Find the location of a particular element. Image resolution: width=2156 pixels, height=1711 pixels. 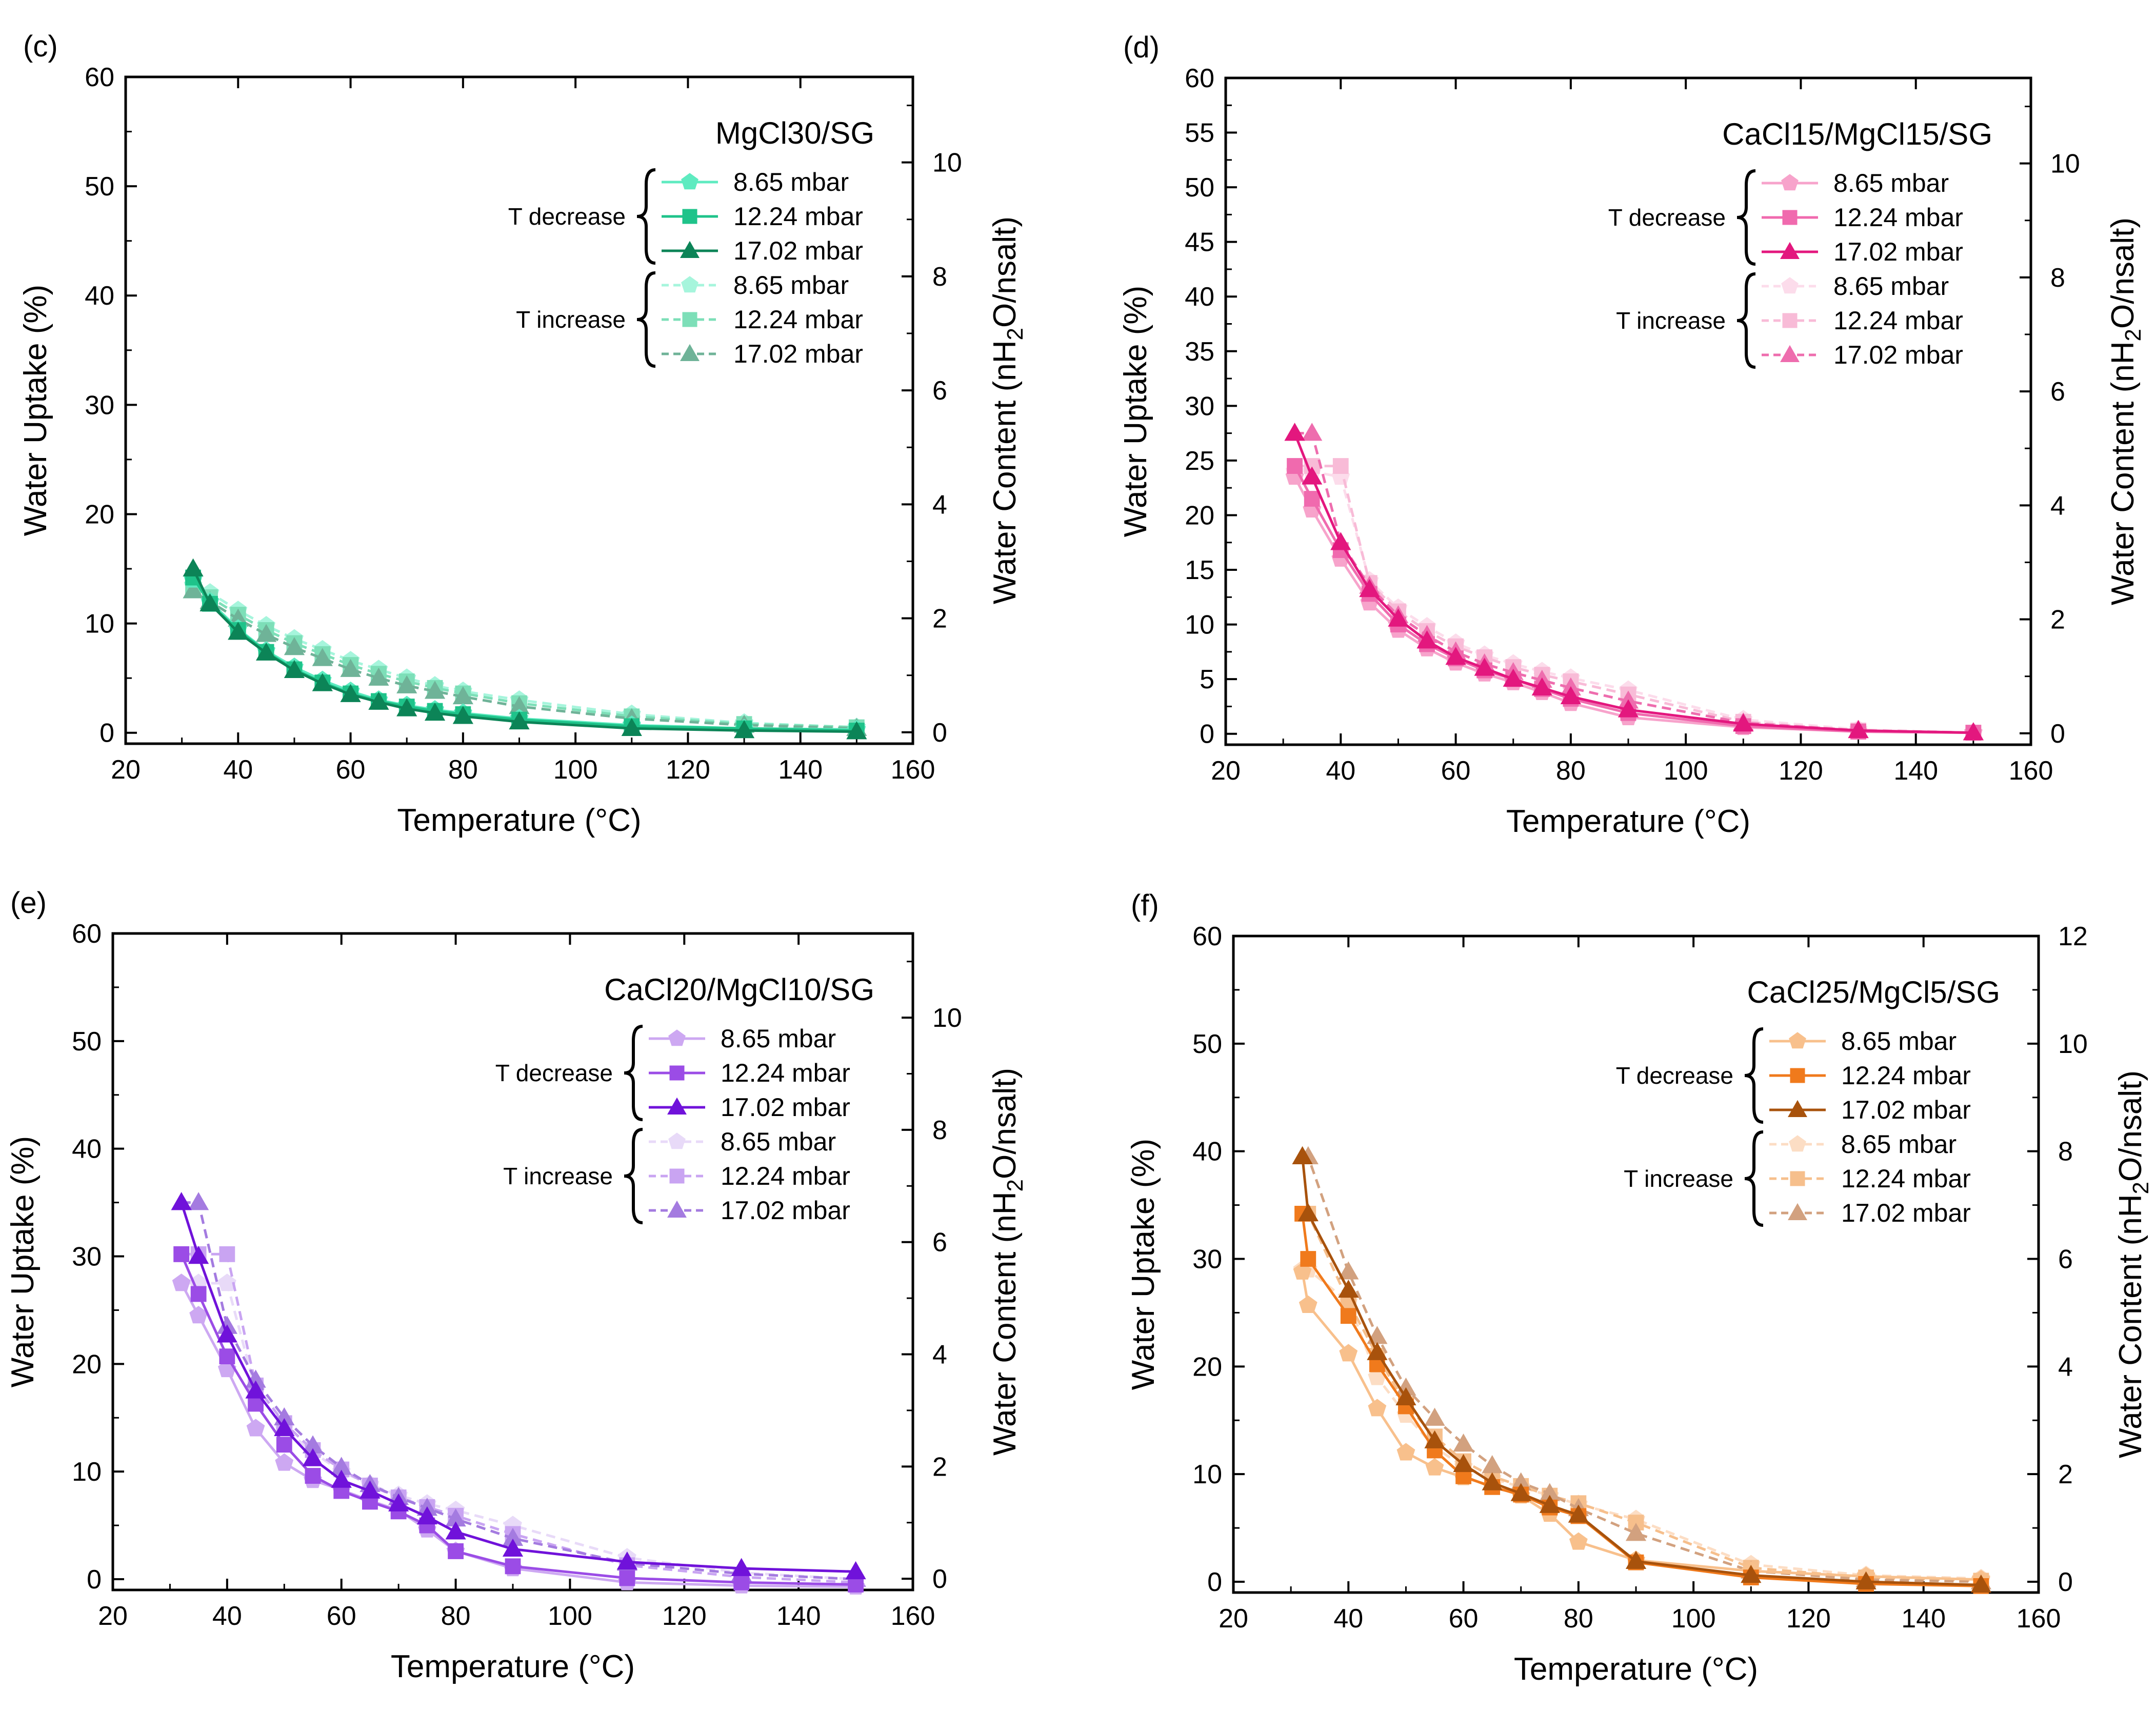

panel-label: (c) is located at coordinates (41, 47).